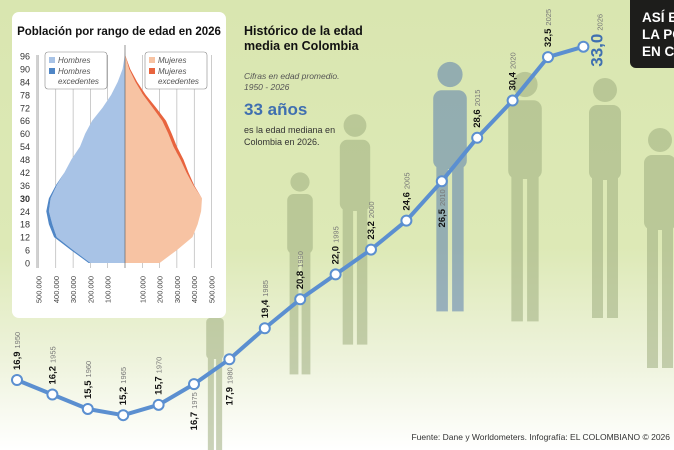 Image resolution: width=674 pixels, height=450 pixels. Describe the element at coordinates (477, 98) in the screenshot. I see `year-label: 2015` at that location.